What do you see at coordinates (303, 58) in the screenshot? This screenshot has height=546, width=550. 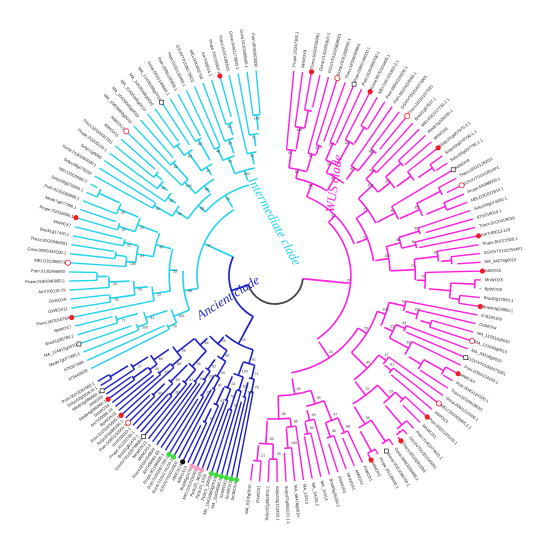 I see `leaf-label: MnWOX9` at bounding box center [303, 58].